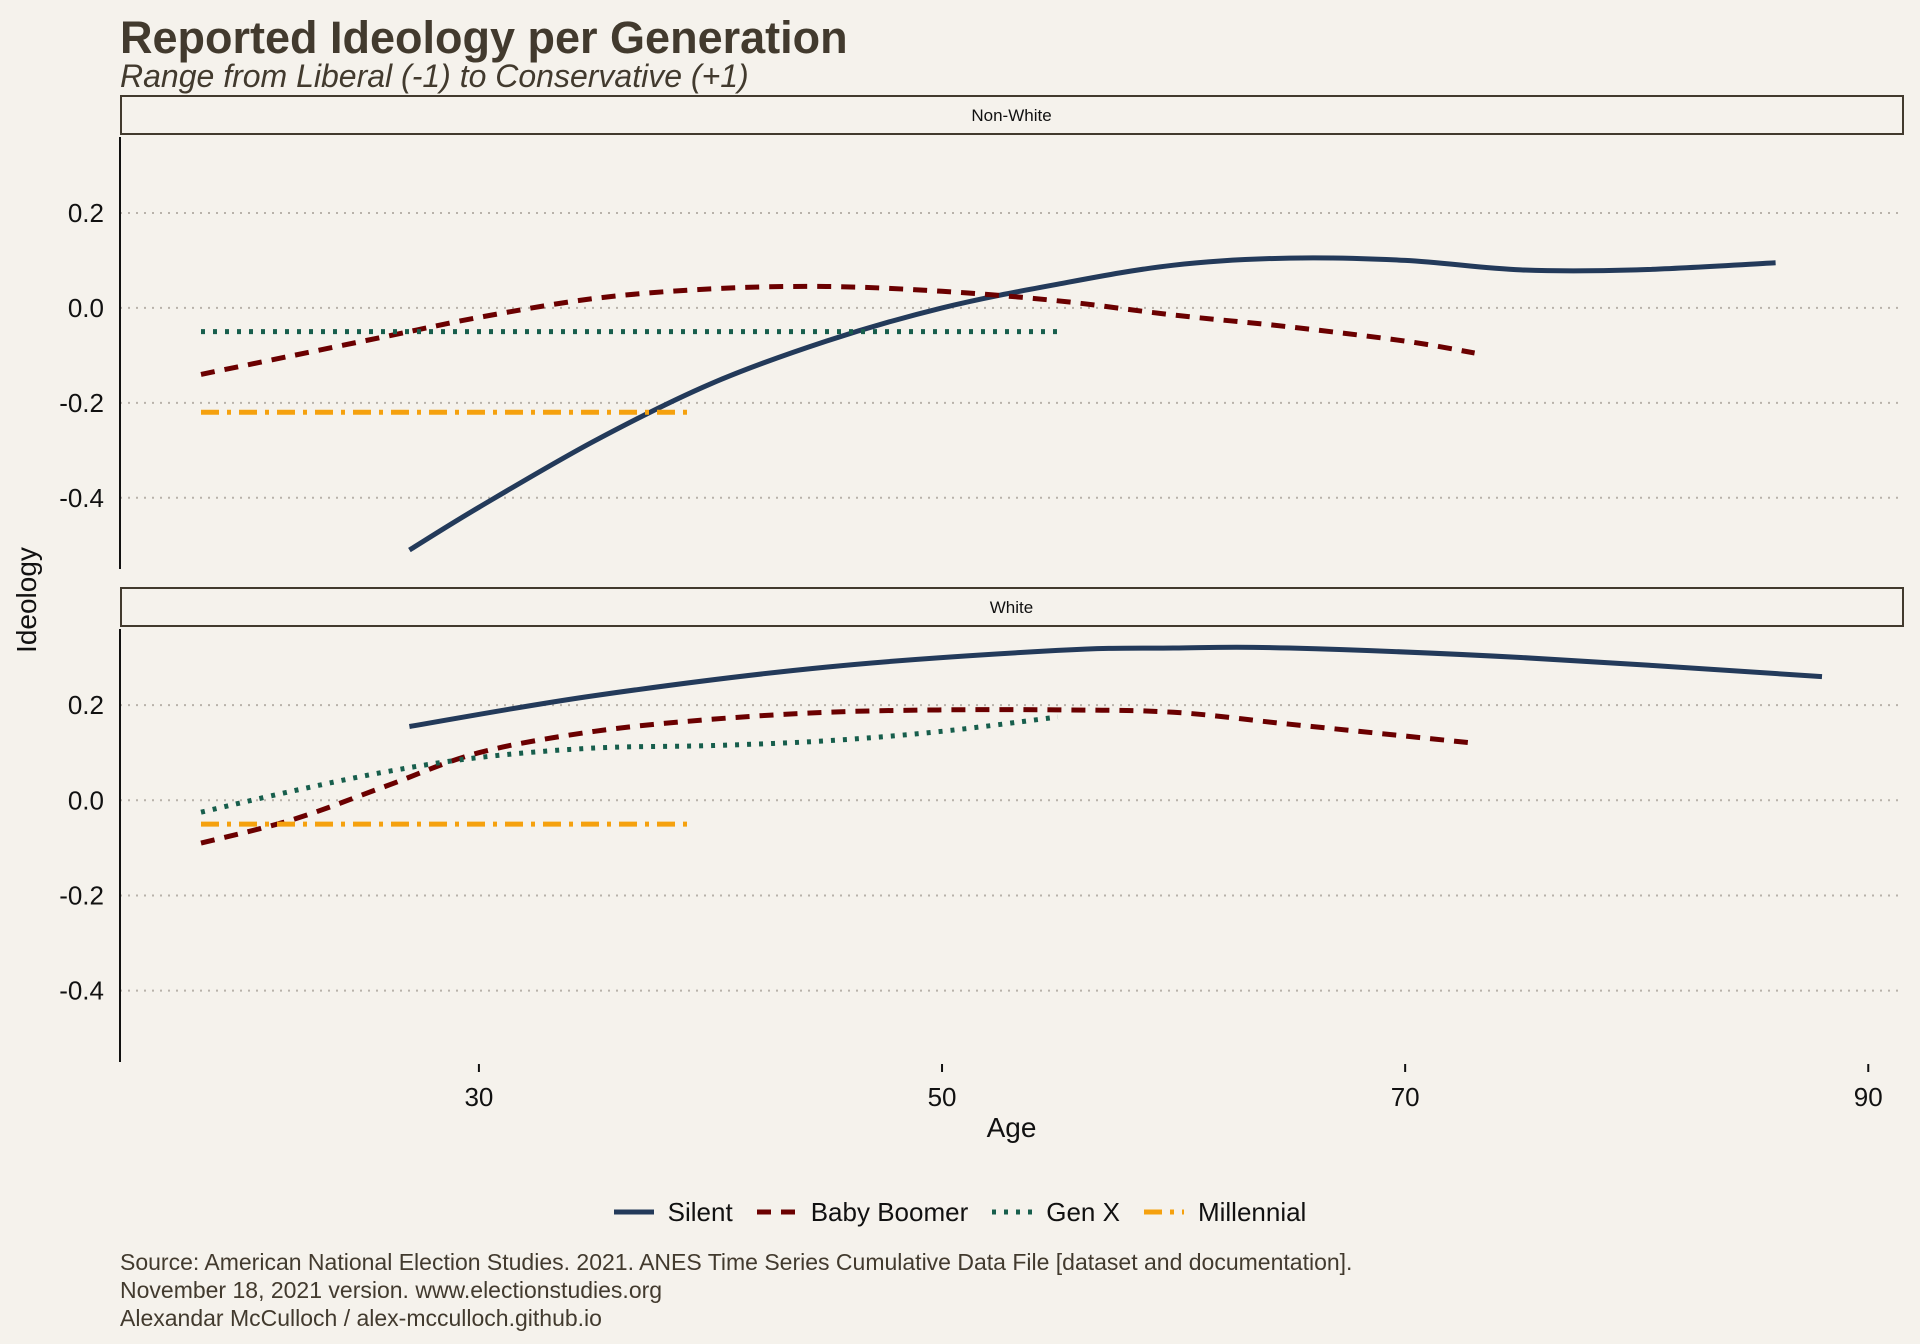 Image resolution: width=1920 pixels, height=1344 pixels. What do you see at coordinates (1012, 1212) in the screenshot?
I see `legend-key-gen-x` at bounding box center [1012, 1212].